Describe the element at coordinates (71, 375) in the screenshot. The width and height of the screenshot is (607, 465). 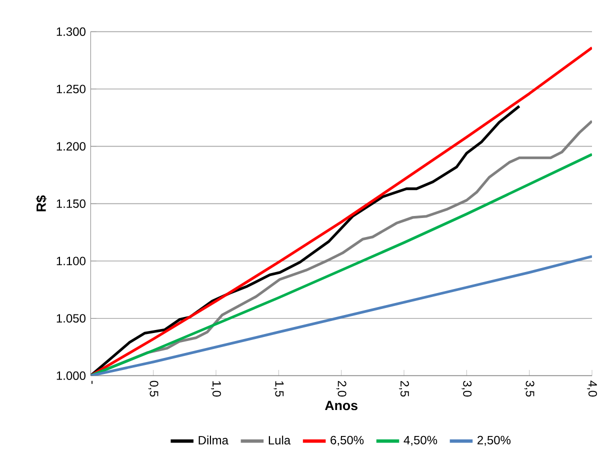
I see `y-tick-label: 1.000` at that location.